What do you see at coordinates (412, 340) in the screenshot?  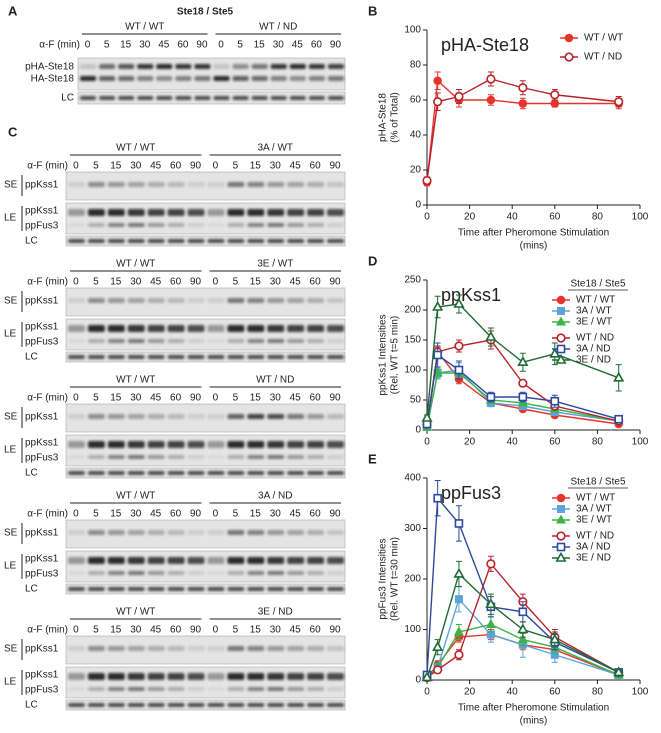 I see `y-tick-label: 150` at bounding box center [412, 340].